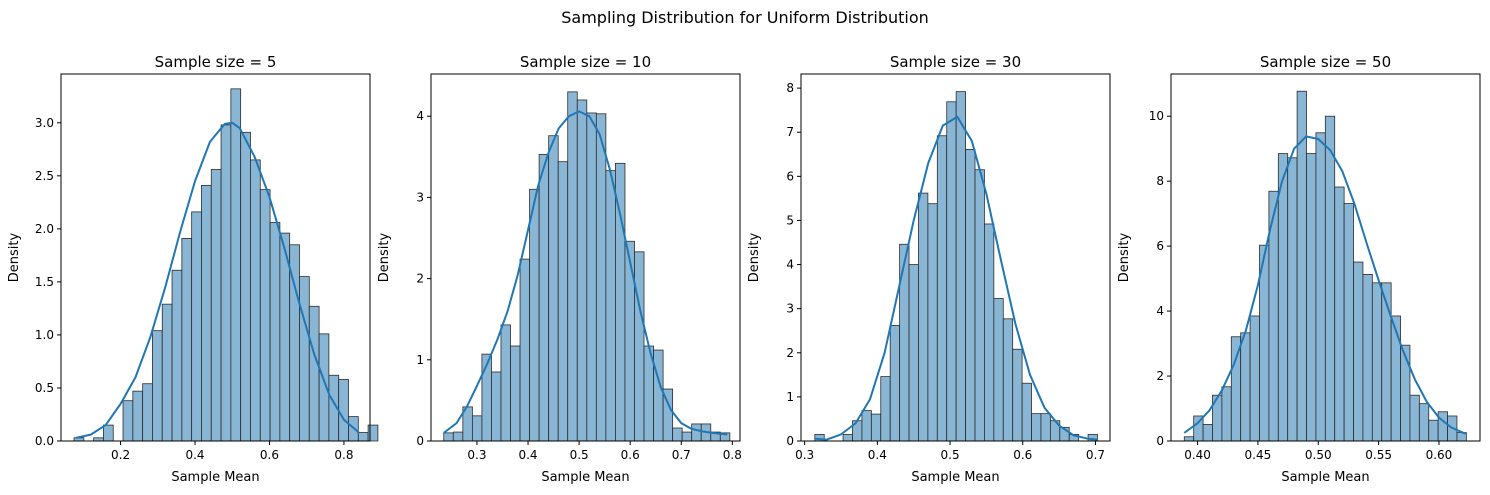 This screenshot has width=1490, height=495. What do you see at coordinates (1258, 455) in the screenshot?
I see `x-tick-label: 0.45` at bounding box center [1258, 455].